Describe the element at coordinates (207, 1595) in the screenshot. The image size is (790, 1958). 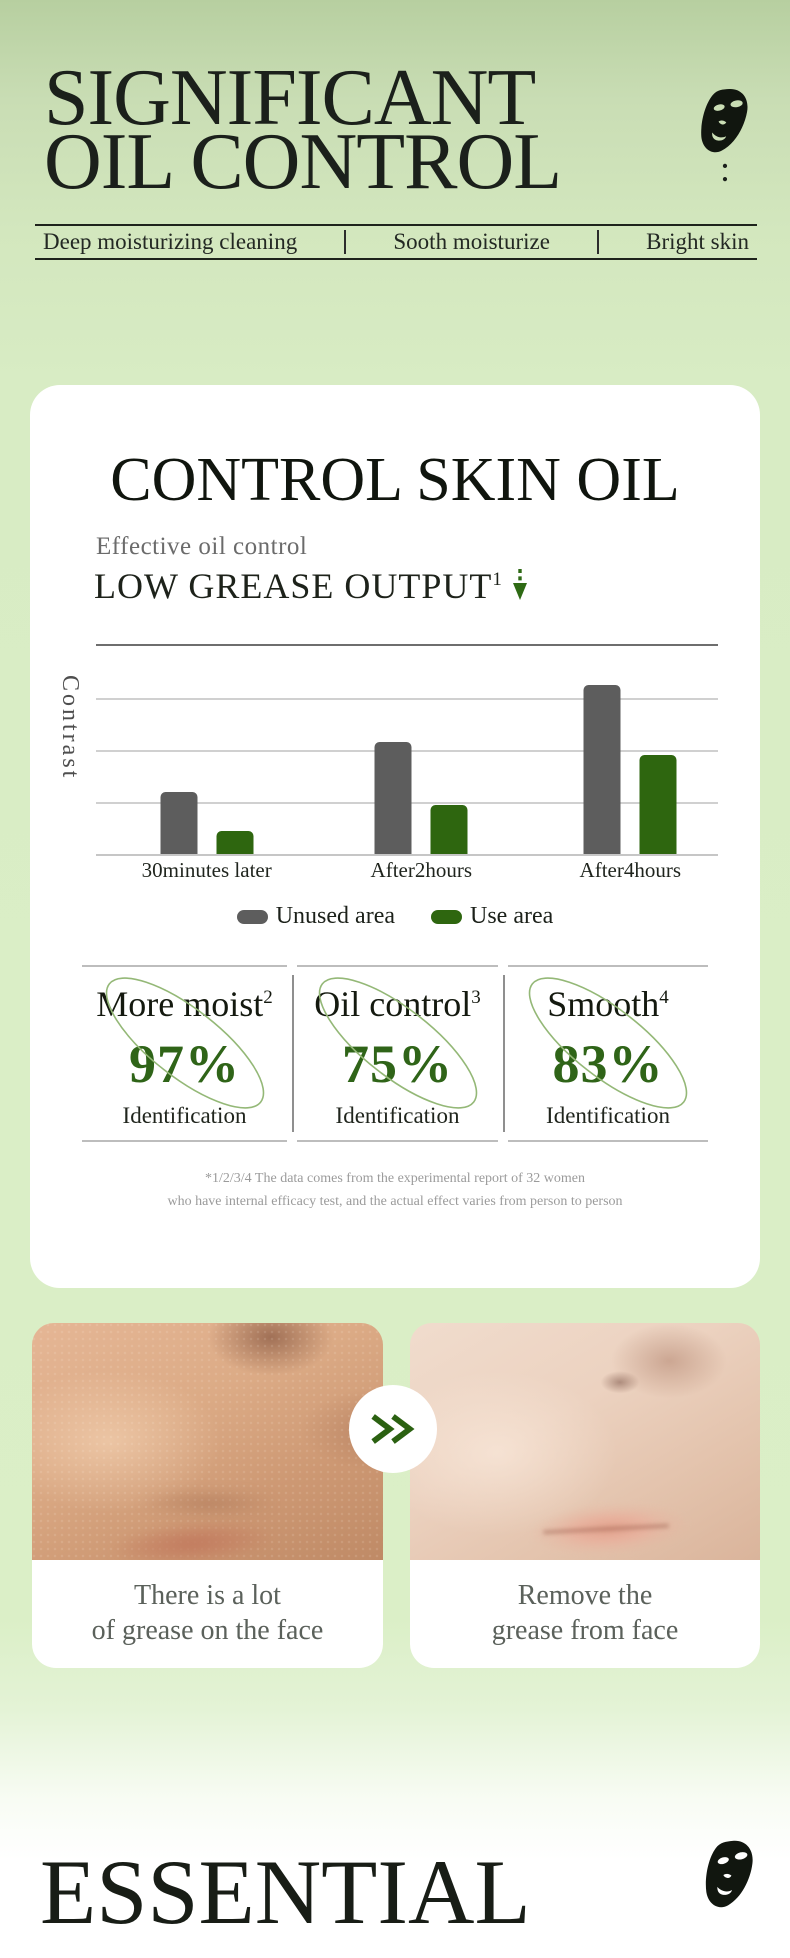
I see `before-caption-line1: There is a lot` at that location.